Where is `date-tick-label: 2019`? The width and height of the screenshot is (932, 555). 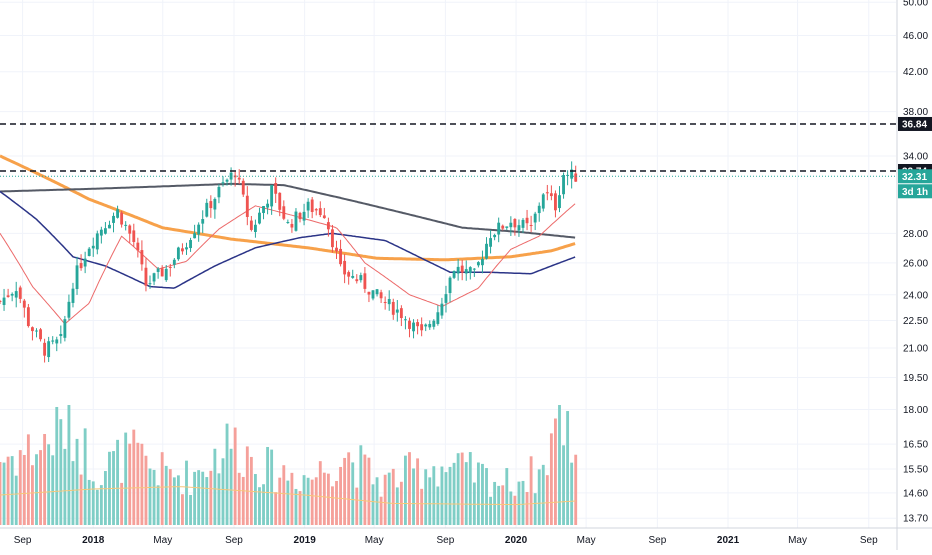 date-tick-label: 2019 is located at coordinates (305, 540).